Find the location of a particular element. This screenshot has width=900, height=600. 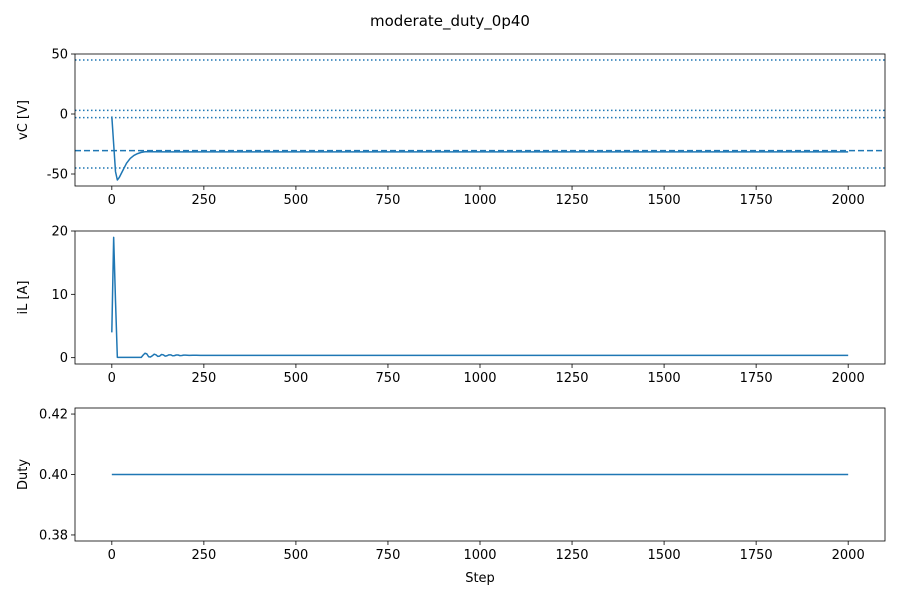

duty-x-tick-label: 1250 is located at coordinates (571, 555).